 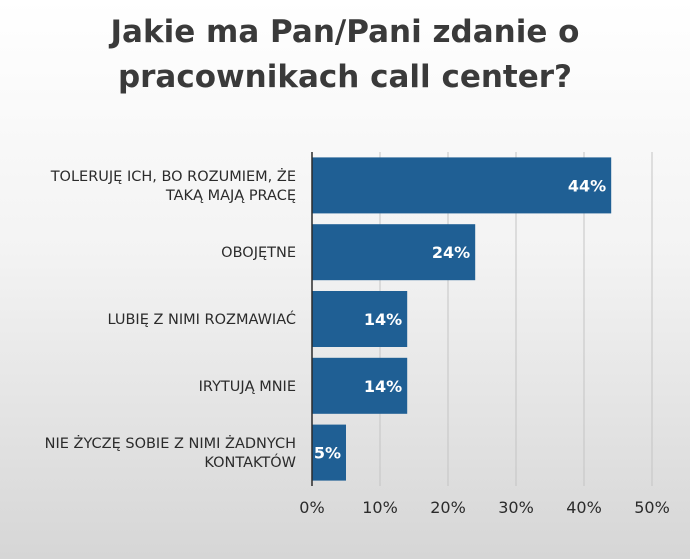 What do you see at coordinates (587, 185) in the screenshot?
I see `data-label: 44%` at bounding box center [587, 185].